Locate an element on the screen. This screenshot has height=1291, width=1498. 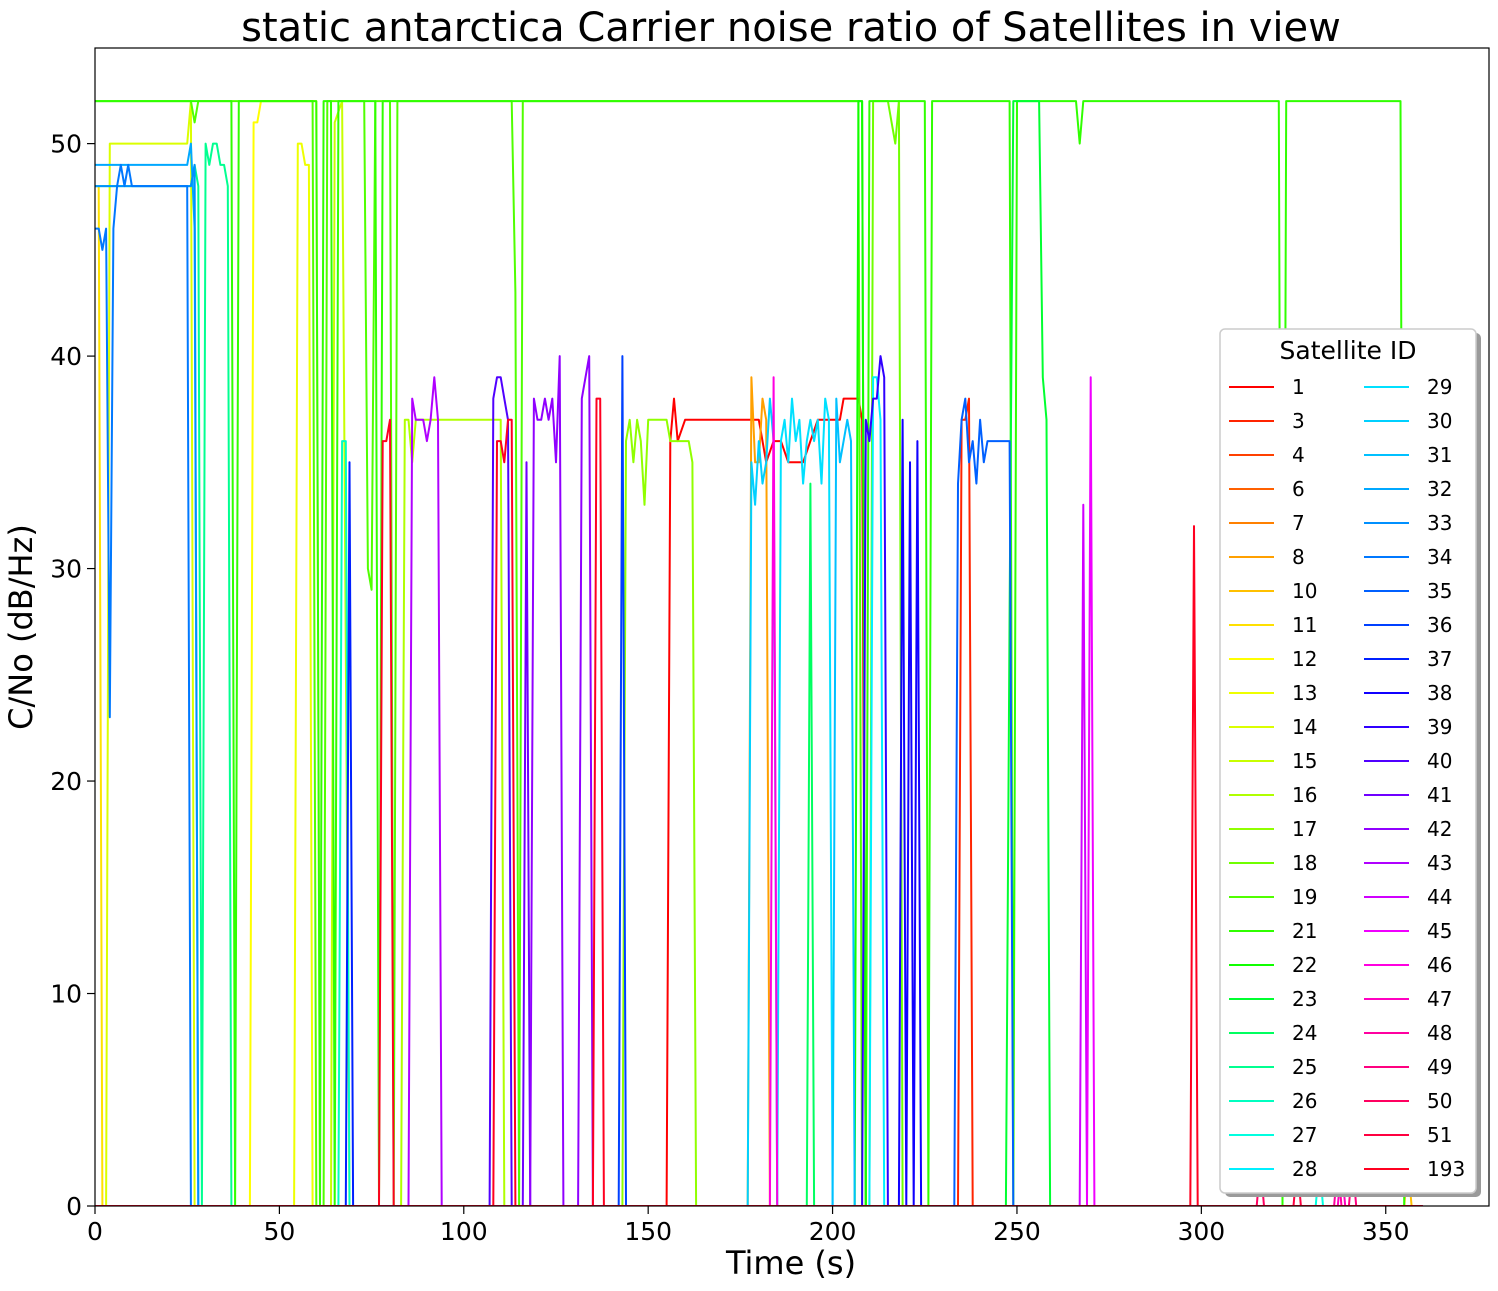
y-axis-label: C/No (dB/Hz) is located at coordinates (21, 627).